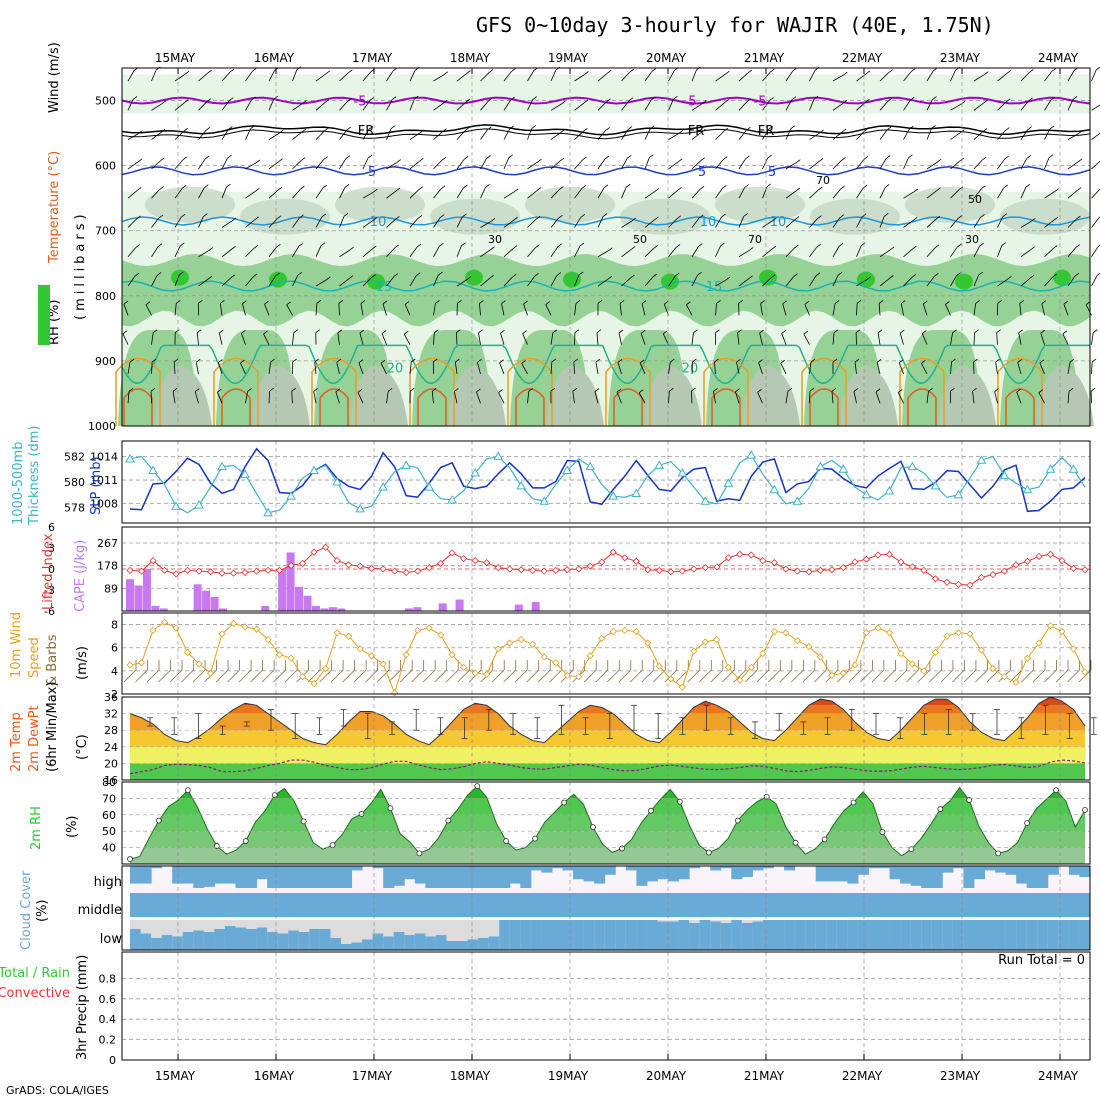 Image resolution: width=1100 pixels, height=1100 pixels. Describe the element at coordinates (495, 239) in the screenshot. I see `rh-contour-label: 30` at that location.